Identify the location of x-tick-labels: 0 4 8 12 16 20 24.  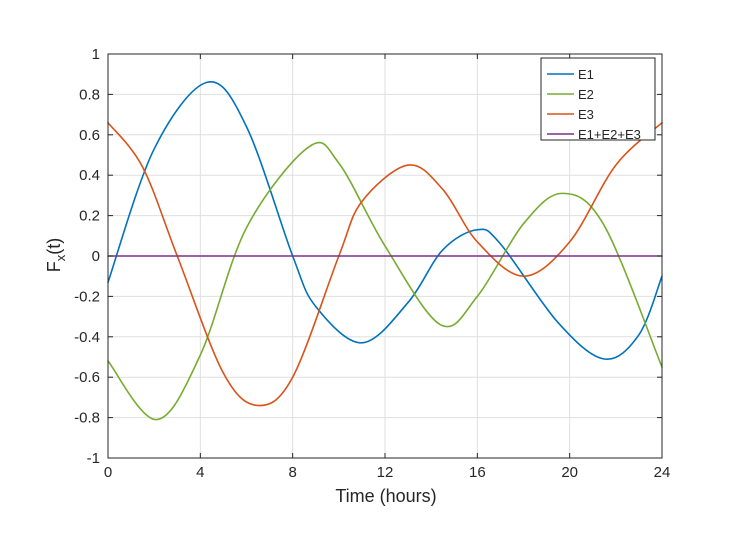
(387, 472).